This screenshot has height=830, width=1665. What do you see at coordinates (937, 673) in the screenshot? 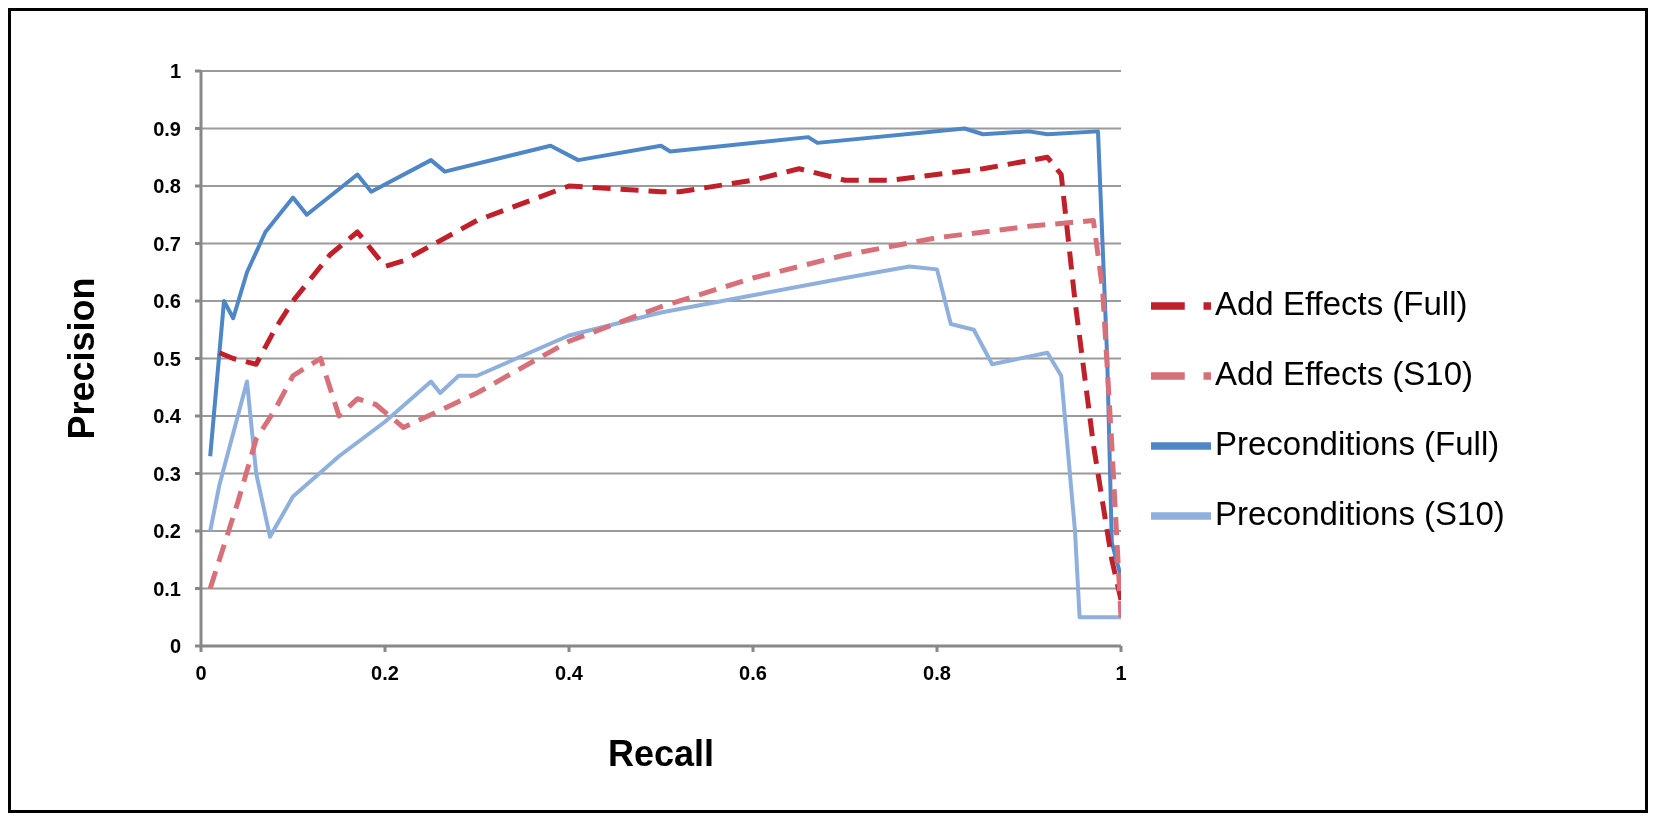
I see `x-tick-label: 0.8` at bounding box center [937, 673].